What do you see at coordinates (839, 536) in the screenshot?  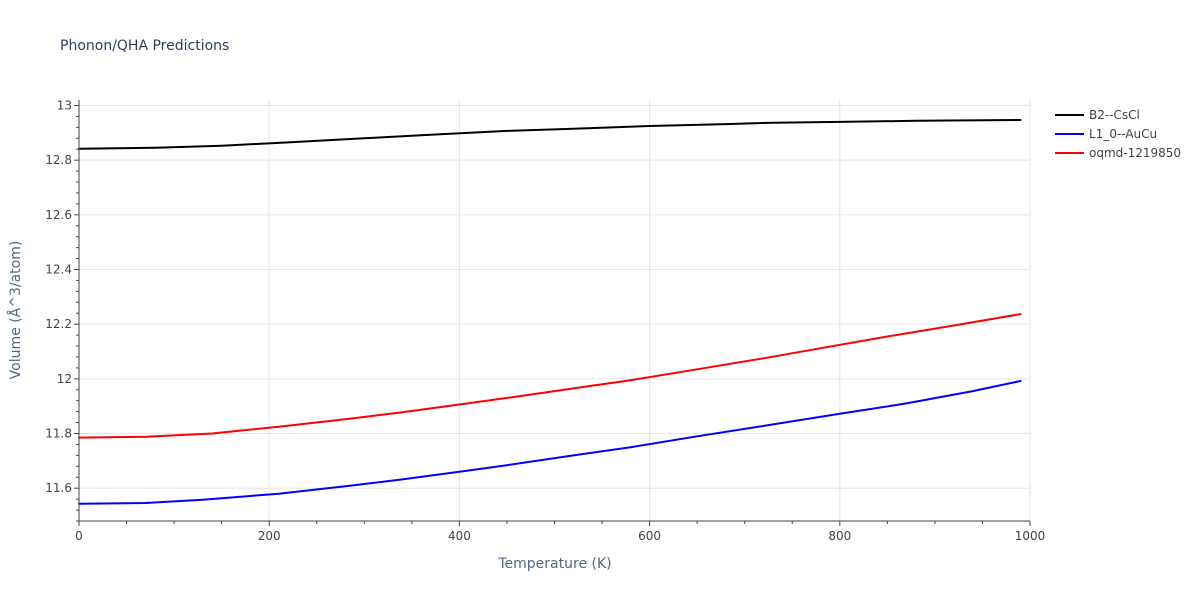 I see `x-tick-label: 800` at bounding box center [839, 536].